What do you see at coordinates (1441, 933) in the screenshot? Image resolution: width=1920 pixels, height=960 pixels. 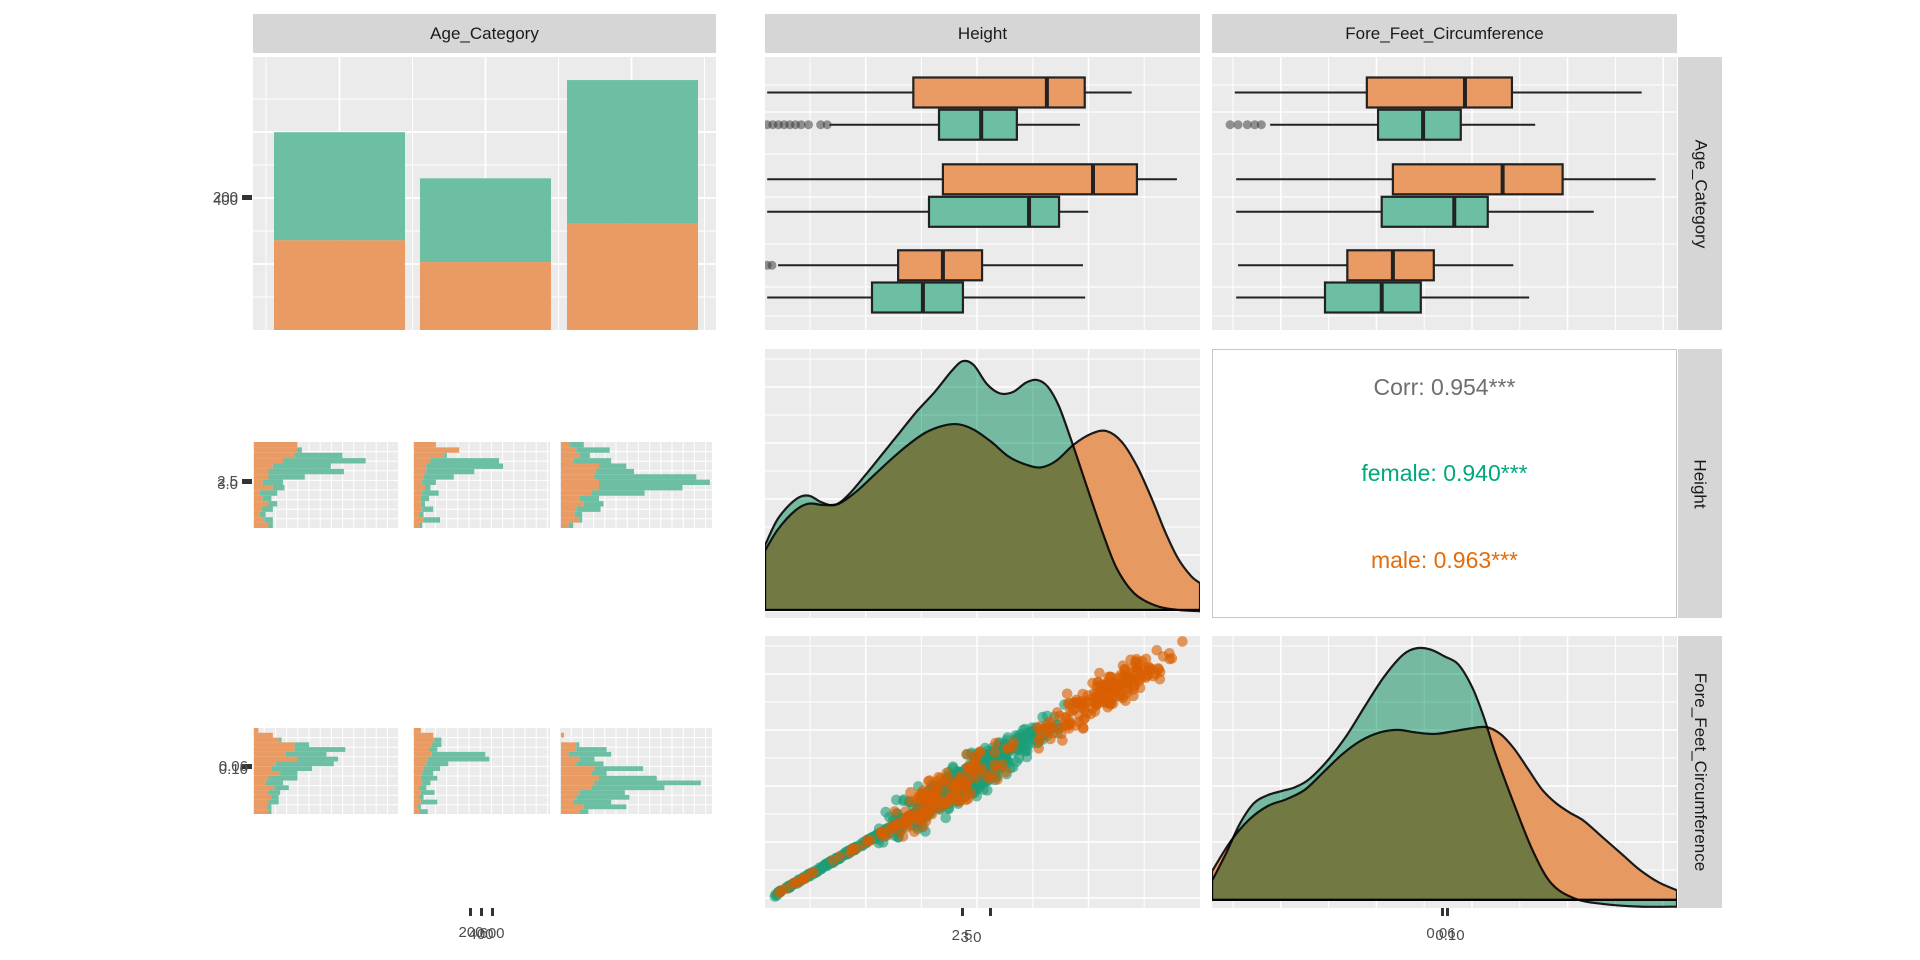 I see `x-label-col3-006: 0.06` at bounding box center [1441, 933].